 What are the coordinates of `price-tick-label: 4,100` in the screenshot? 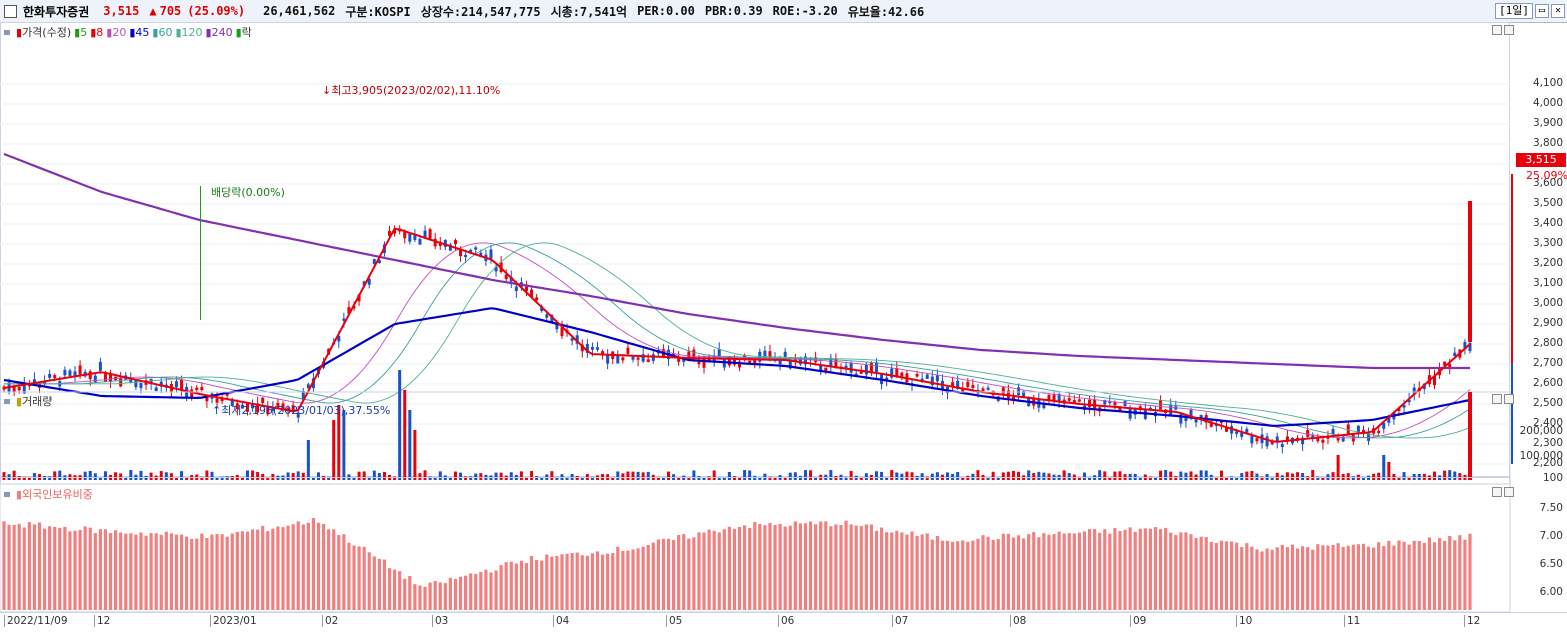 It's located at (1547, 83).